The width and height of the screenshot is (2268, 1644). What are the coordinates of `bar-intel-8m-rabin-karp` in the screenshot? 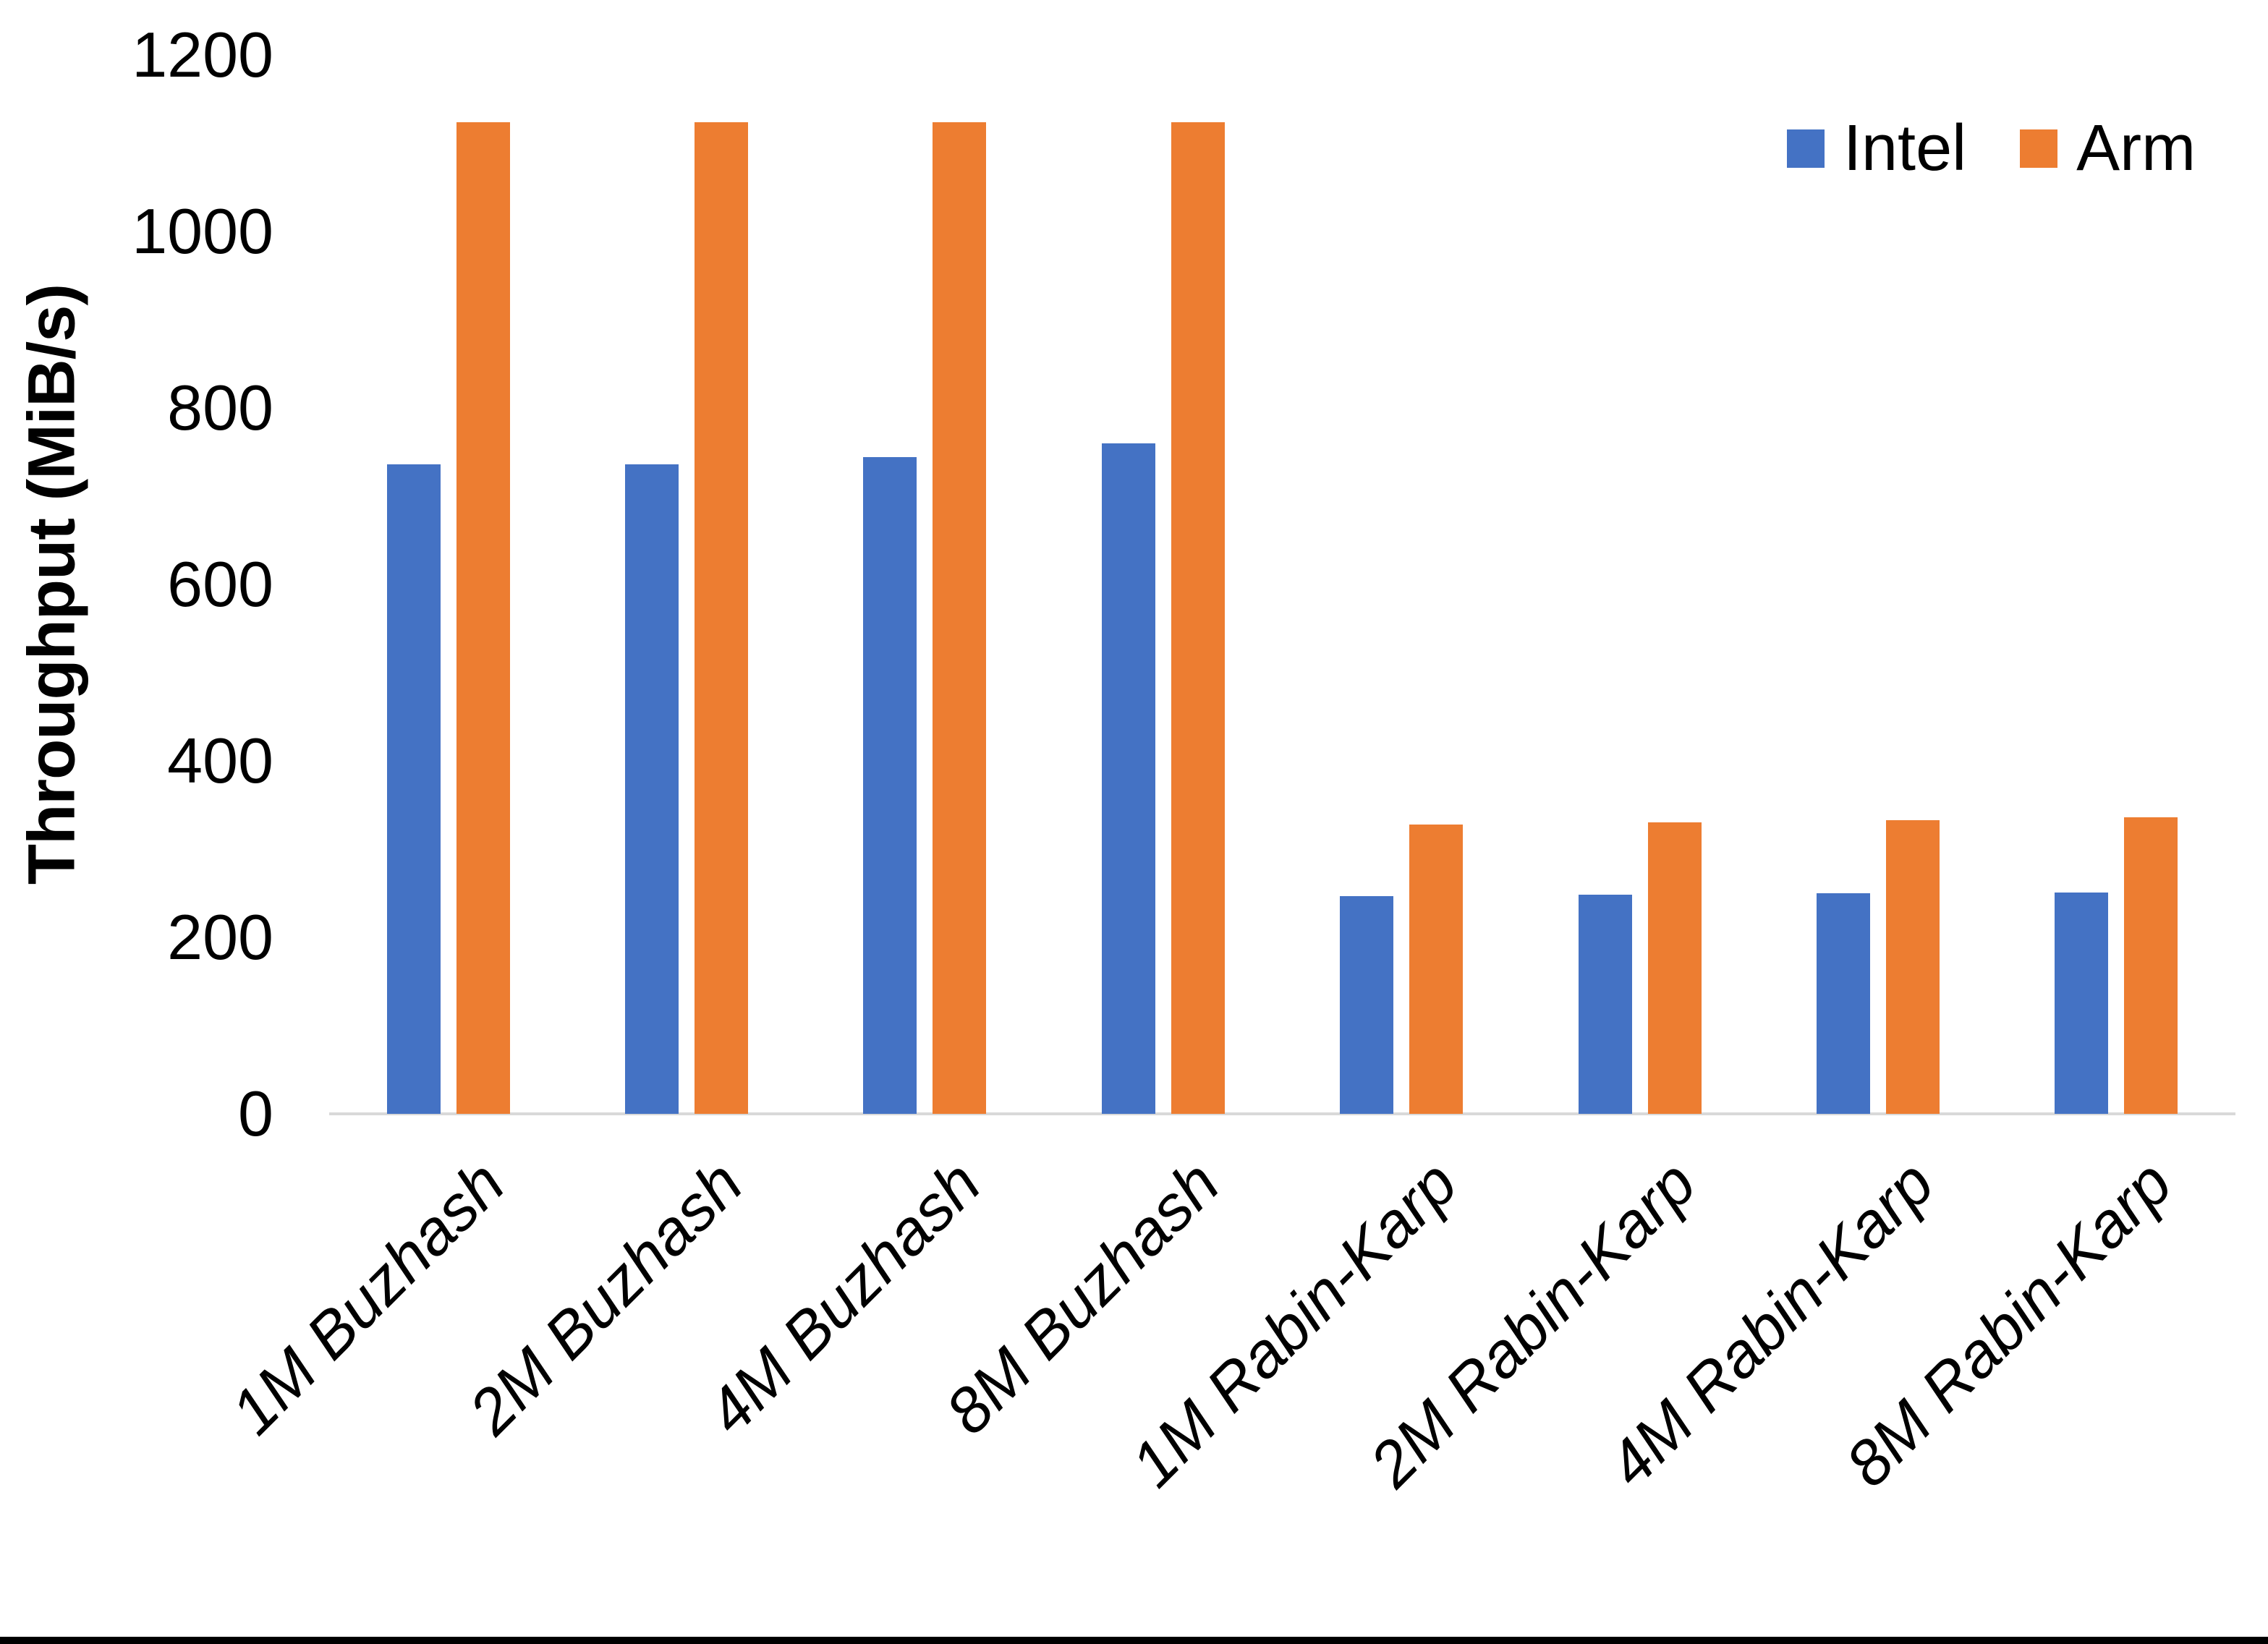 It's located at (2082, 1003).